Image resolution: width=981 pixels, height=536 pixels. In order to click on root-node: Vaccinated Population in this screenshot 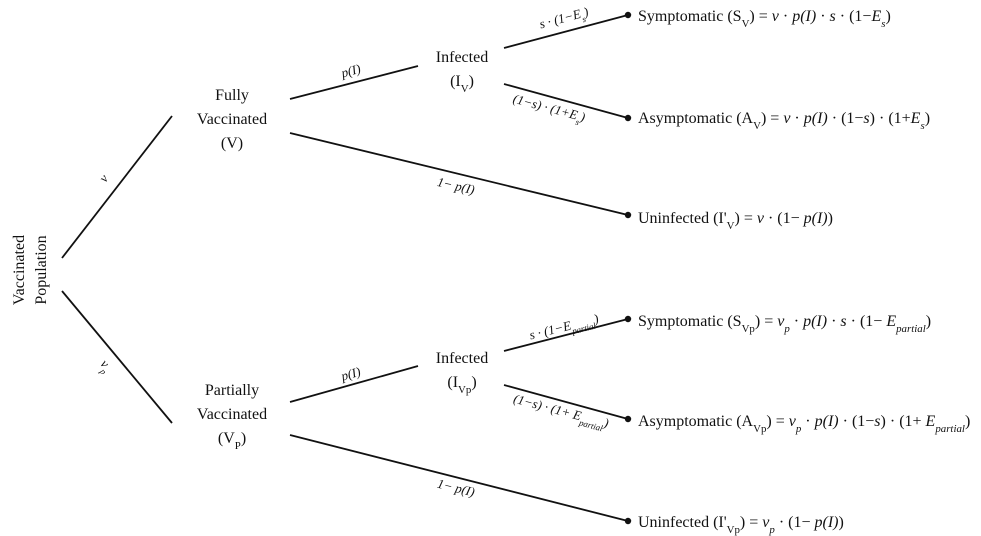, I will do `click(30, 270)`.